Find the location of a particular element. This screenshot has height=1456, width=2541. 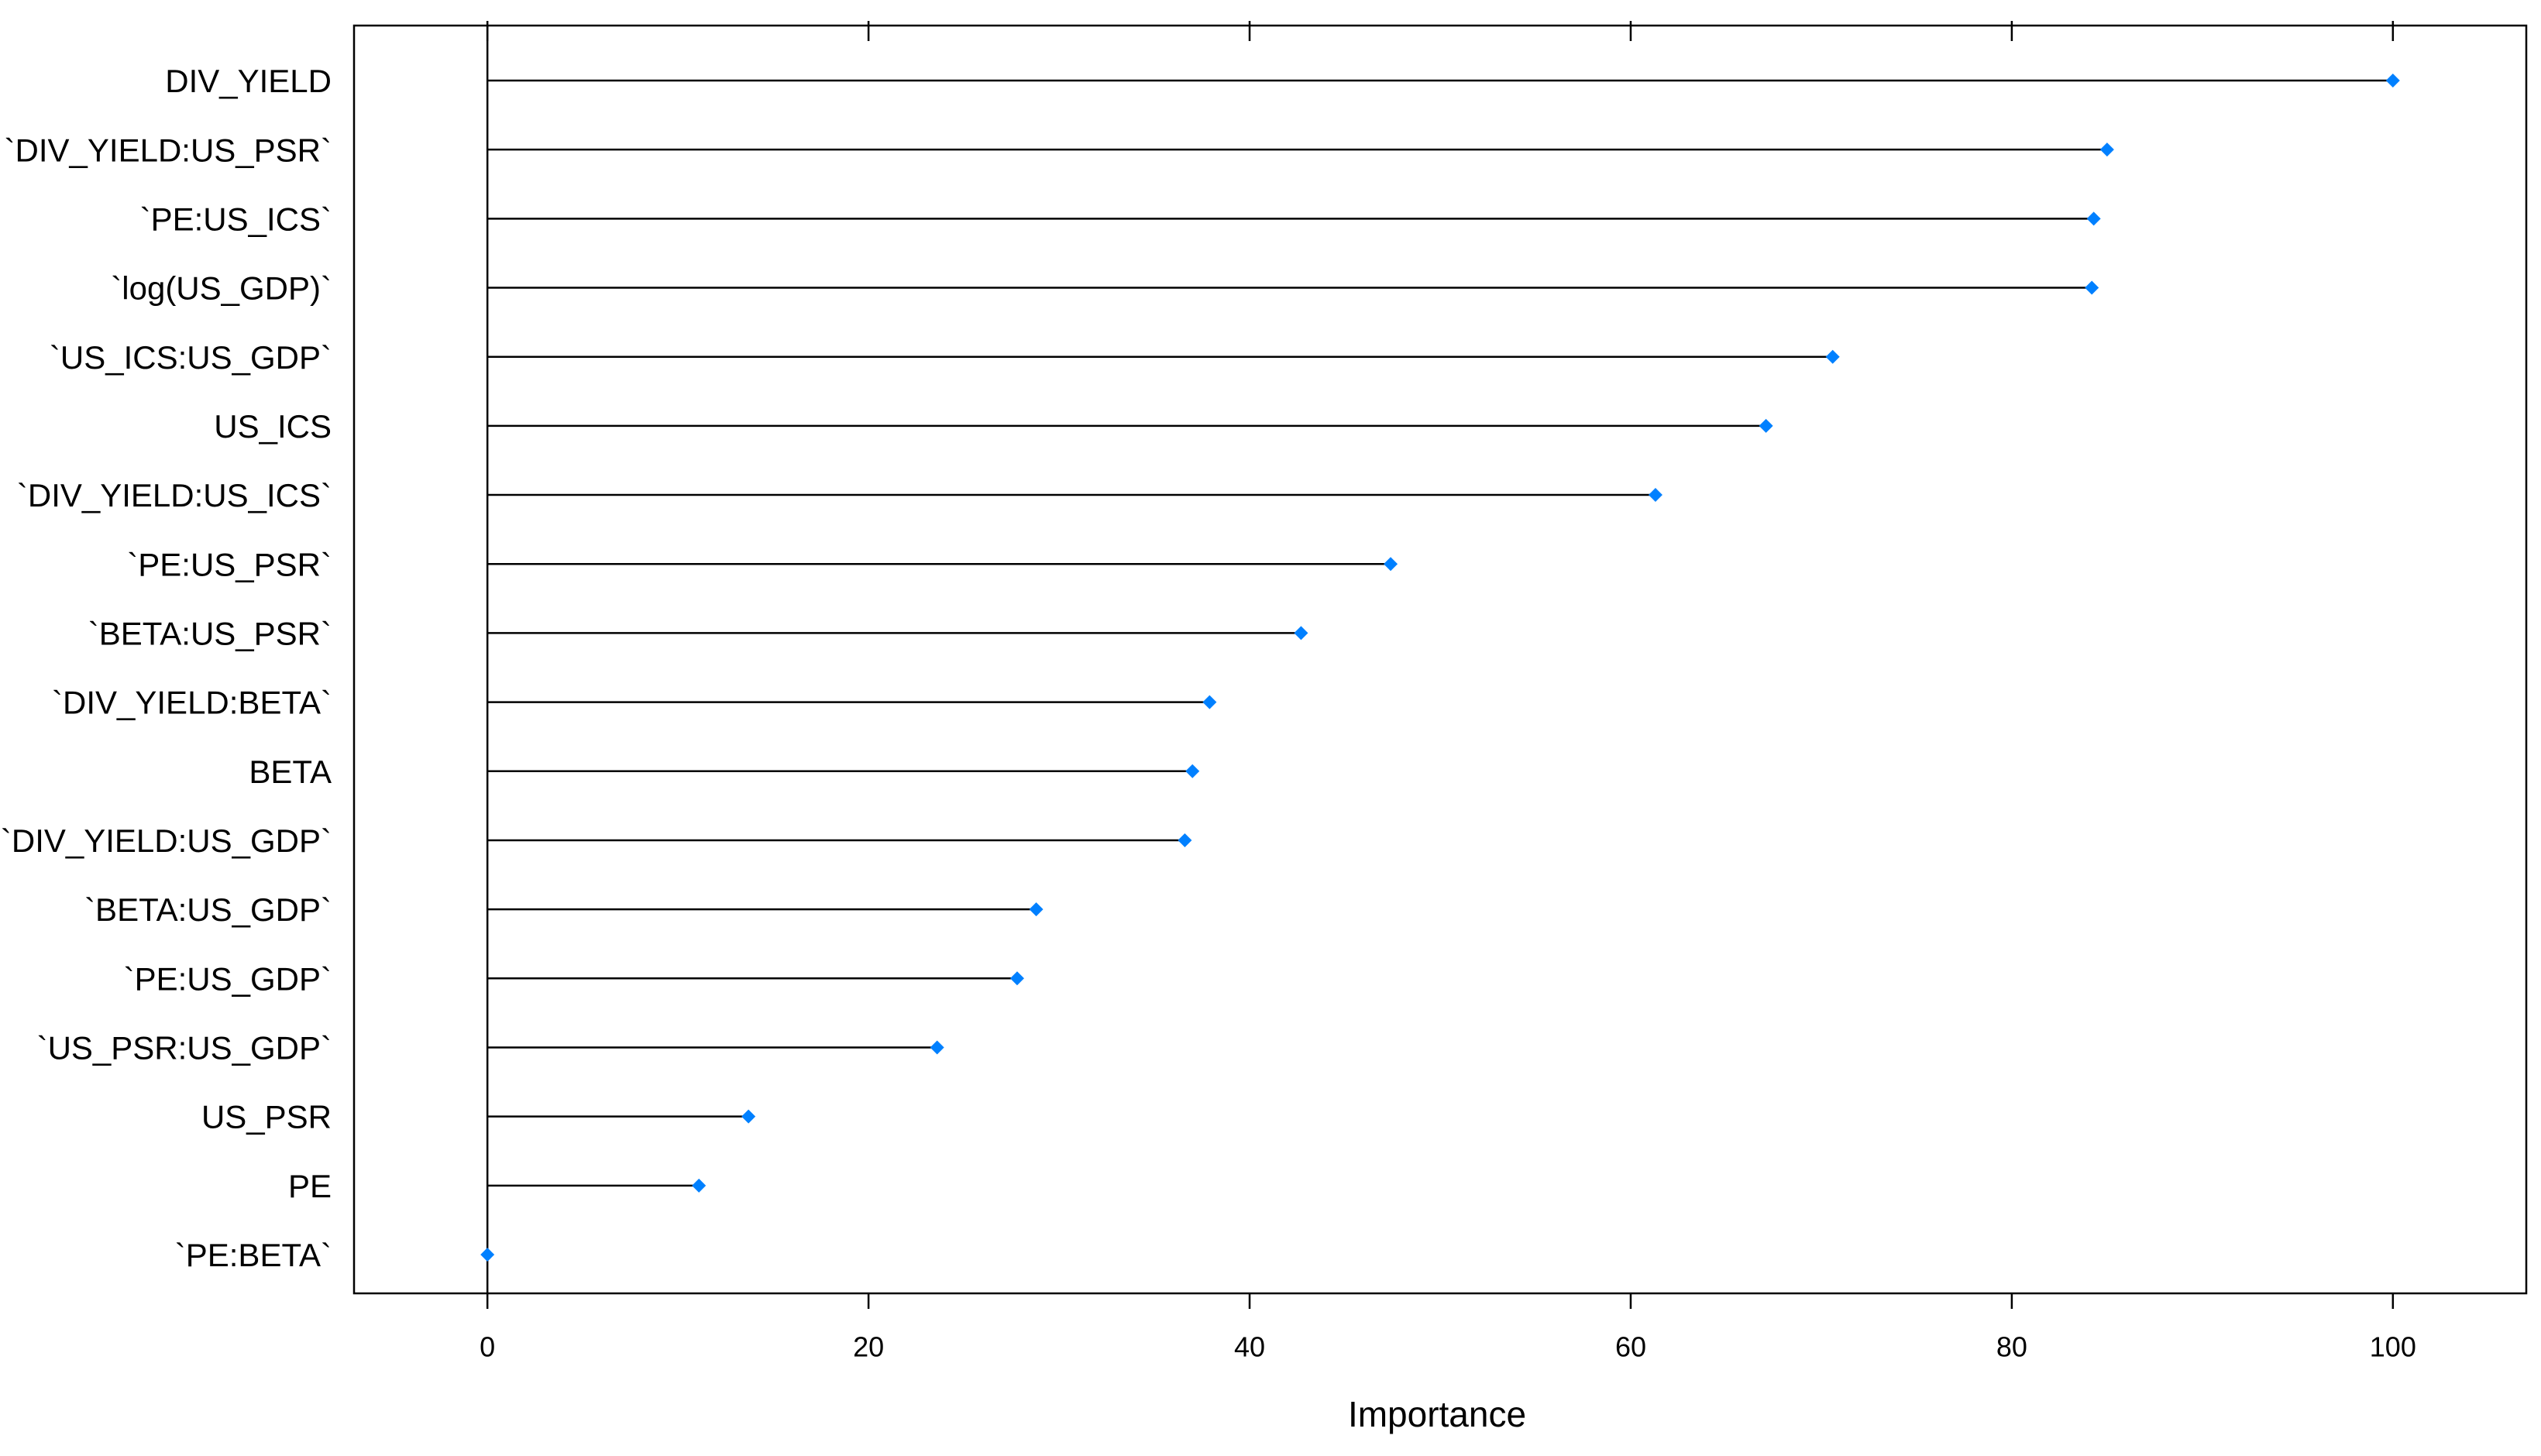

y-tick-label: DIV_YIELD is located at coordinates (248, 81).